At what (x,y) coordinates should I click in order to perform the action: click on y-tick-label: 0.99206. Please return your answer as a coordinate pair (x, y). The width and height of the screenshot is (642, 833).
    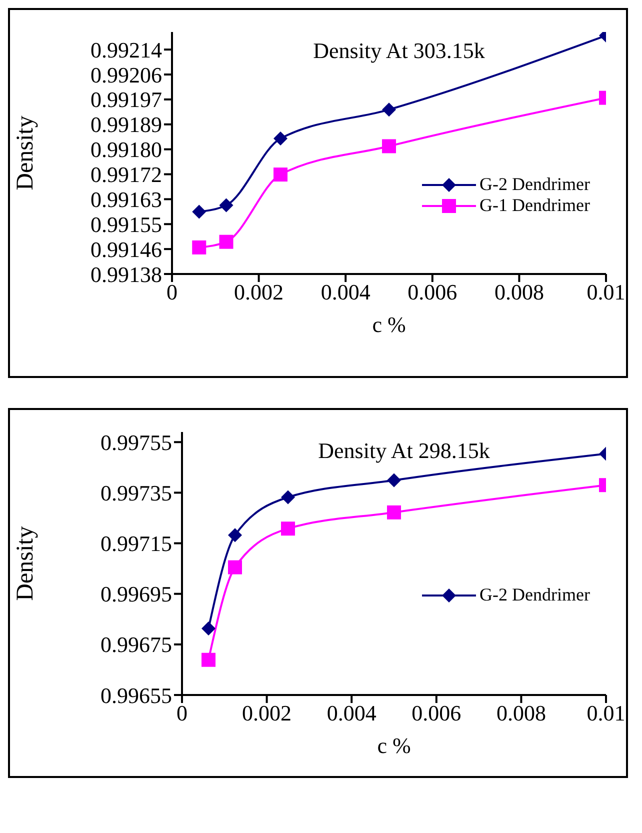
    Looking at the image, I should click on (126, 75).